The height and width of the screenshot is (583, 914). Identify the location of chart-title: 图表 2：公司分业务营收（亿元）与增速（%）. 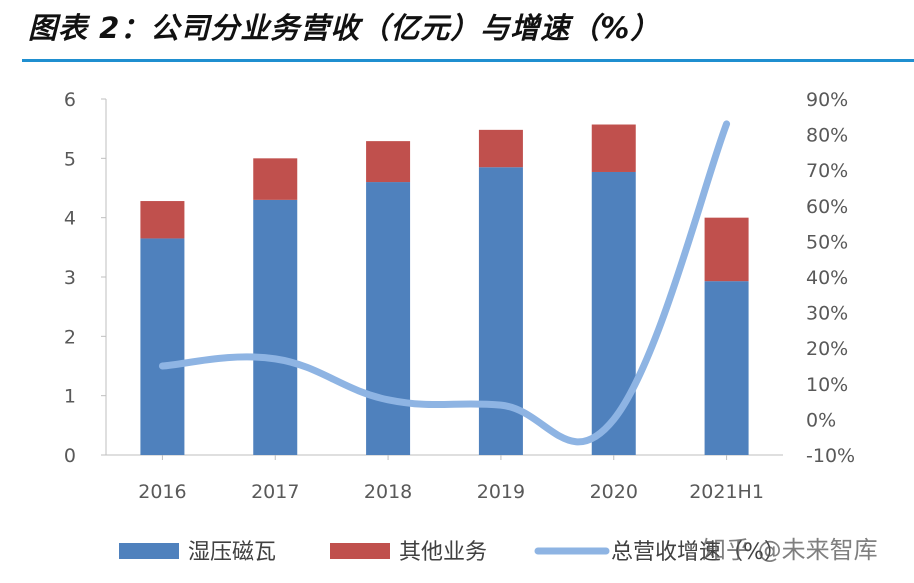
(344, 28).